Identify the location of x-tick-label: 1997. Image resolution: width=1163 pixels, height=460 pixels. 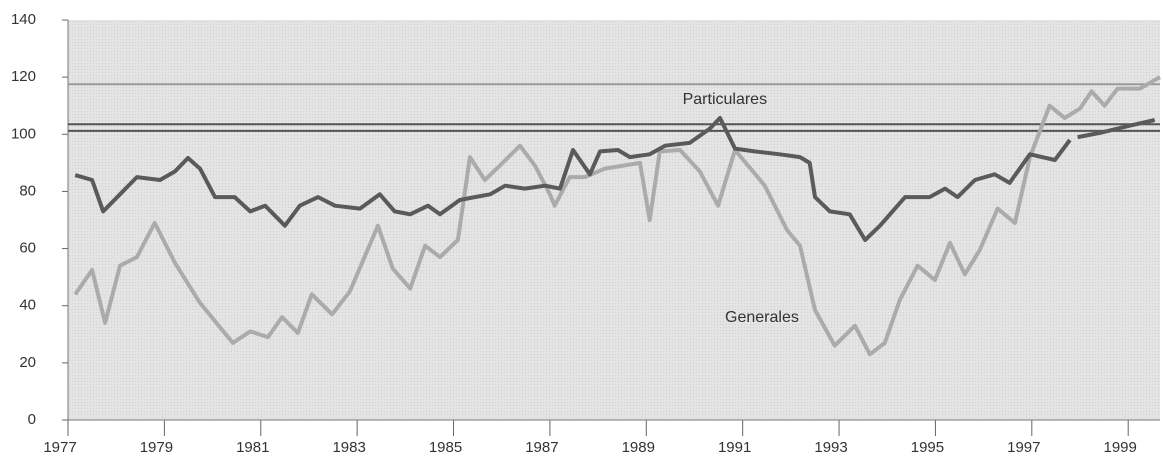
(1023, 447).